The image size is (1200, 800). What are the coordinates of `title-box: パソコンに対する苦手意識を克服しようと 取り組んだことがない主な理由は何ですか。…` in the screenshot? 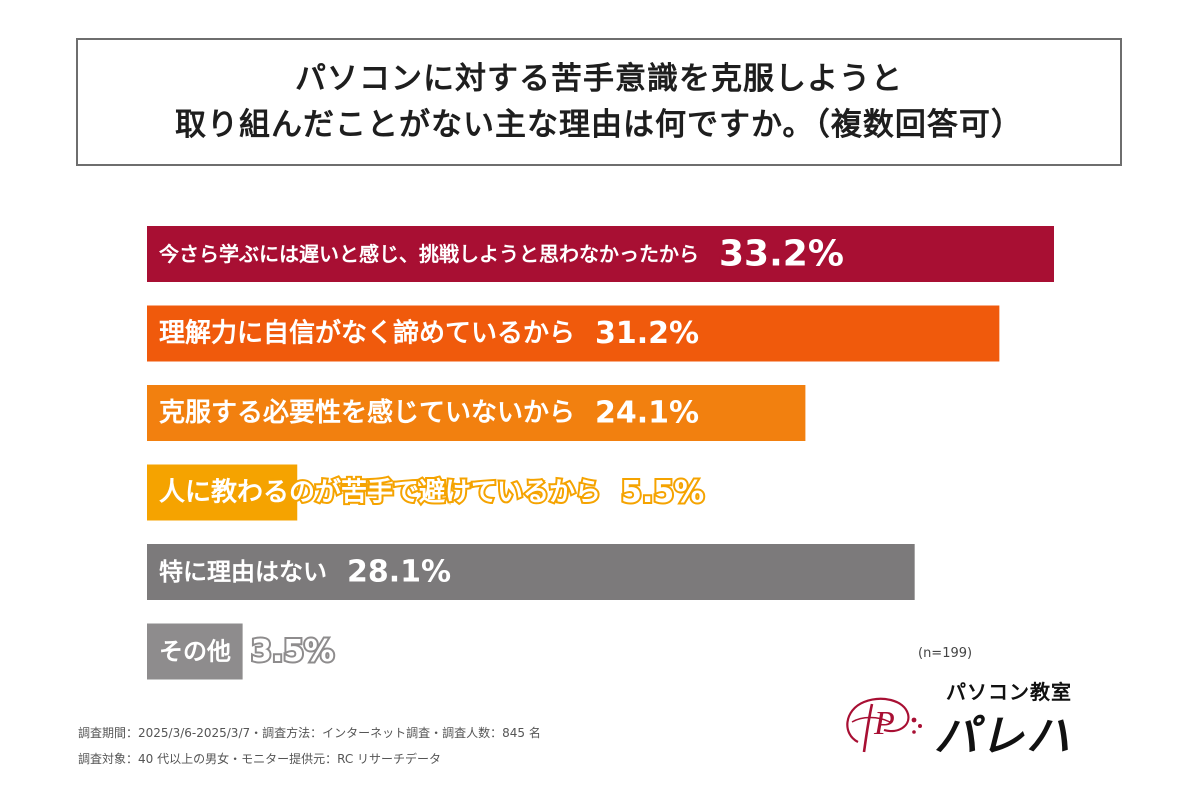 It's located at (599, 102).